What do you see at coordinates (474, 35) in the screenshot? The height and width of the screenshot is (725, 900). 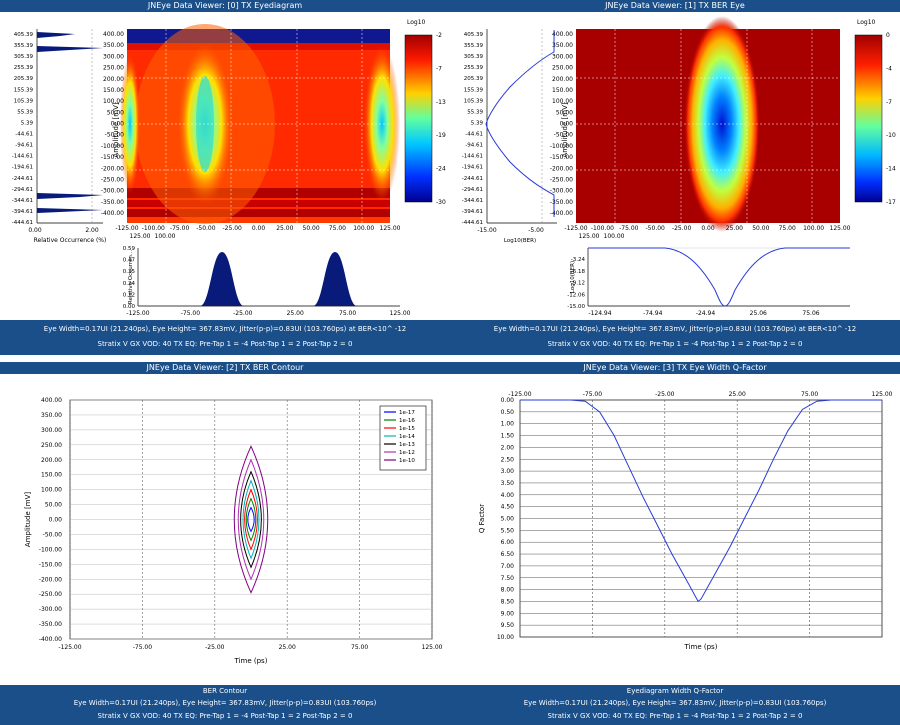 I see `ber-y-tick: 405.39` at bounding box center [474, 35].